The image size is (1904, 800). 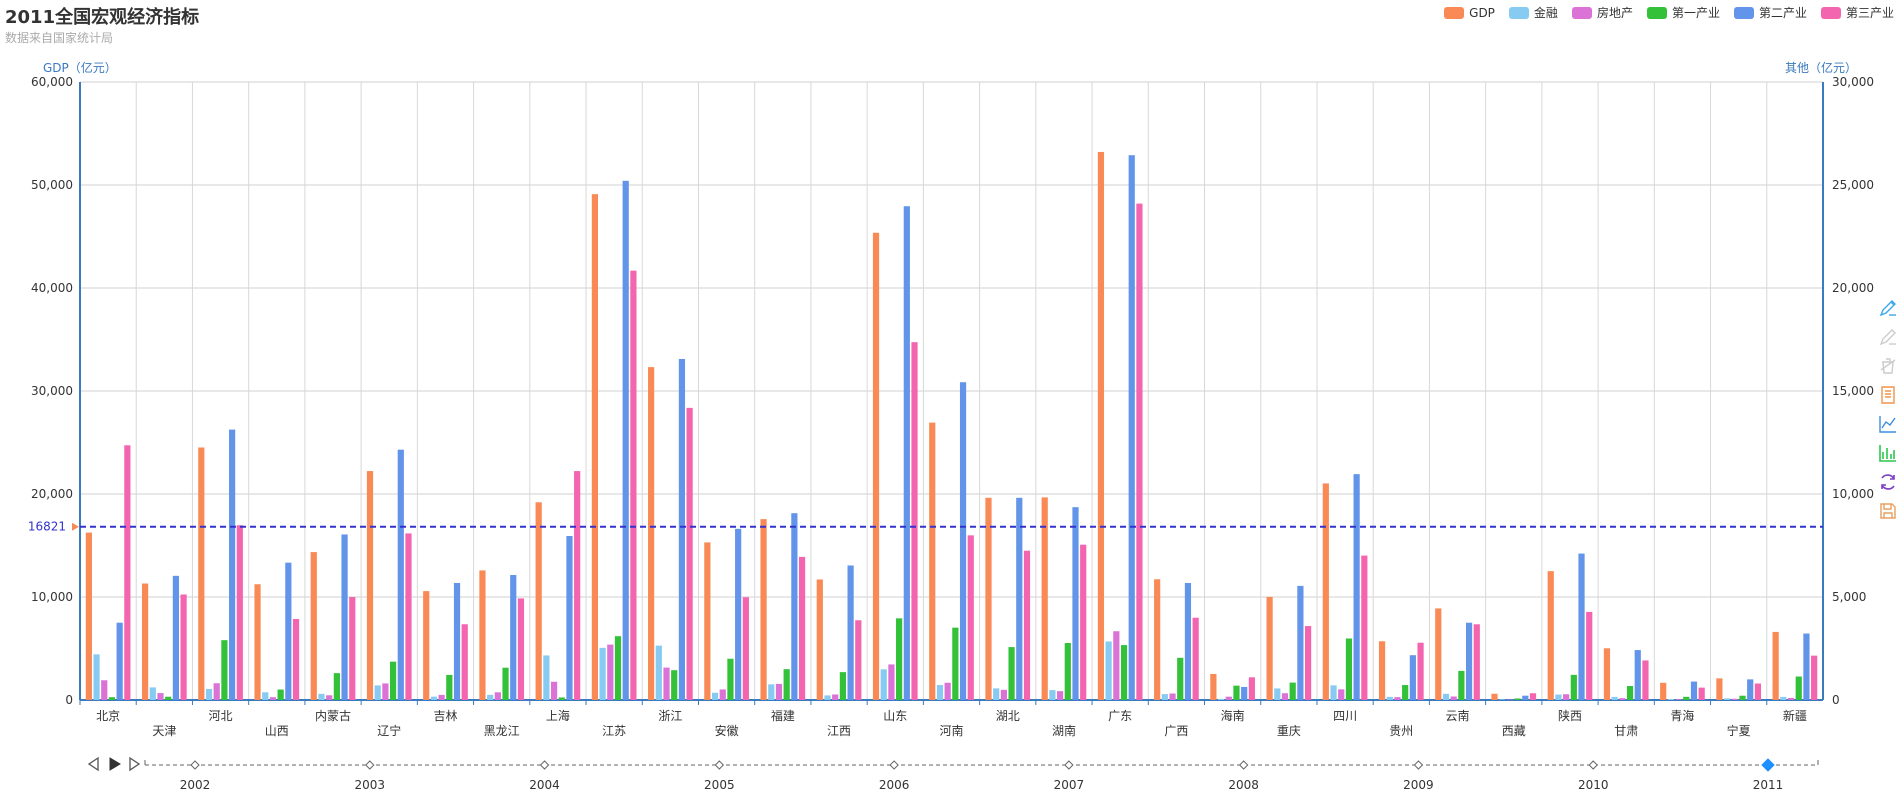 What do you see at coordinates (1888, 366) in the screenshot?
I see `mark-clear-icon` at bounding box center [1888, 366].